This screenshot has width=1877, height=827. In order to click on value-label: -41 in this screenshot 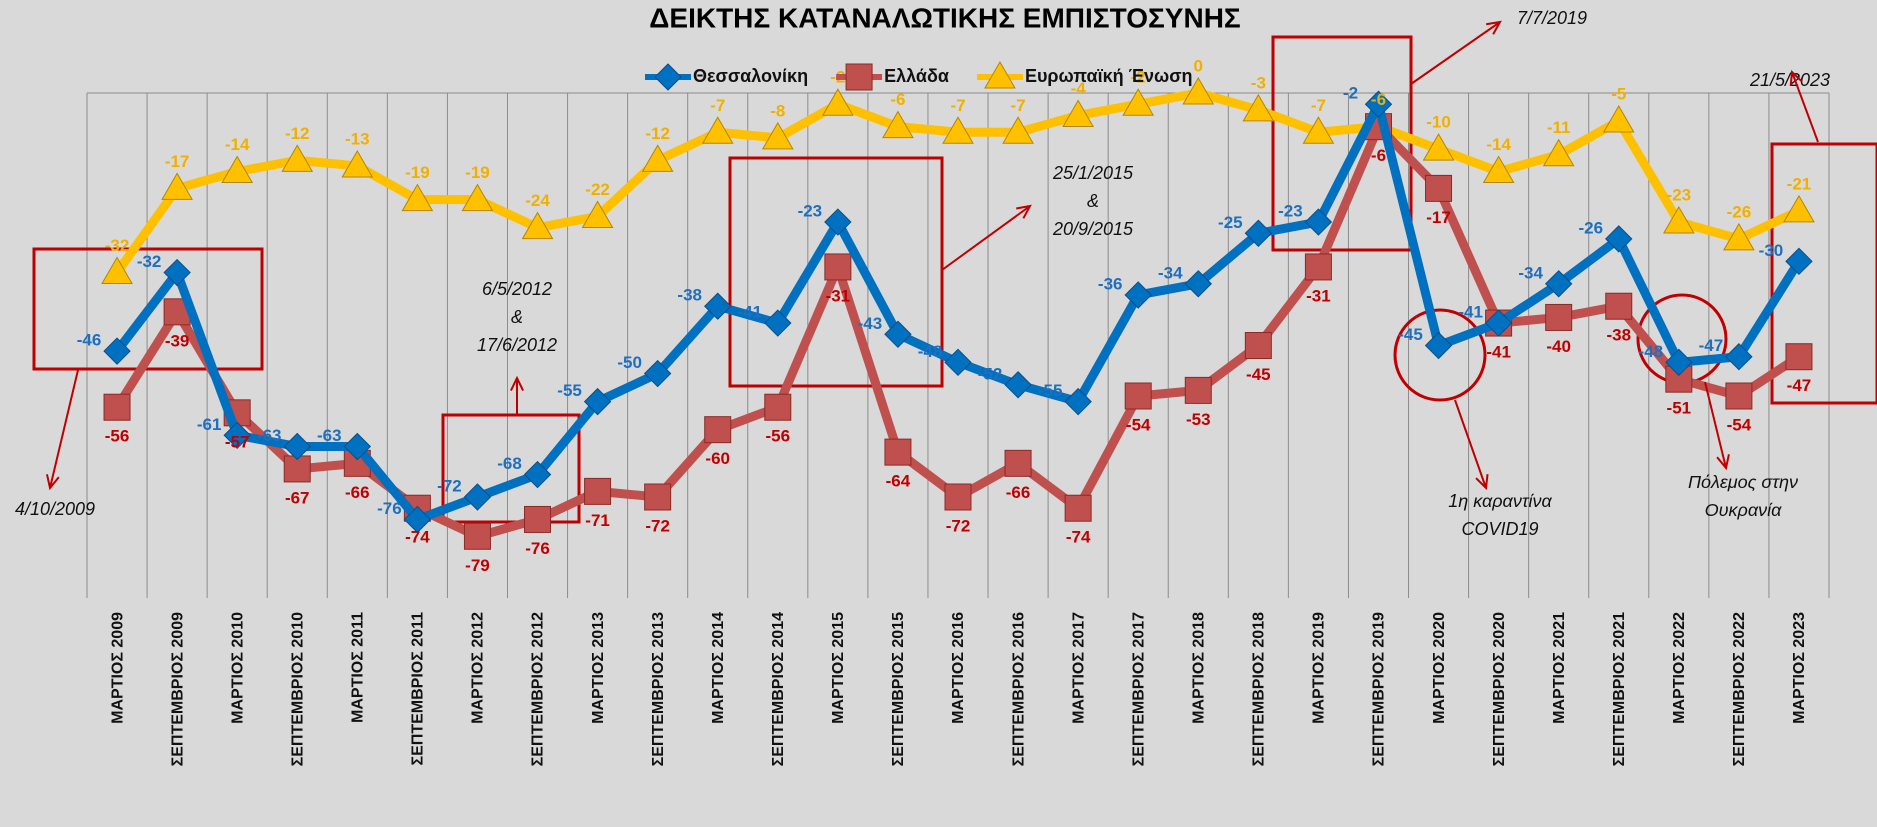, I will do `click(1470, 312)`.